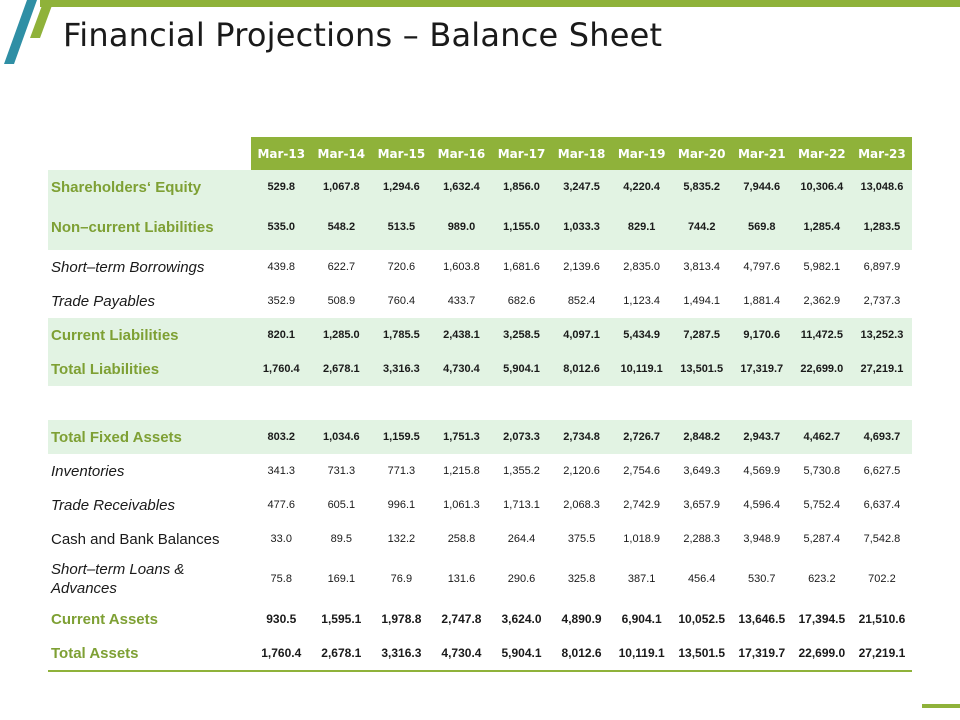  I want to click on value-cell: 4,097.1, so click(581, 335).